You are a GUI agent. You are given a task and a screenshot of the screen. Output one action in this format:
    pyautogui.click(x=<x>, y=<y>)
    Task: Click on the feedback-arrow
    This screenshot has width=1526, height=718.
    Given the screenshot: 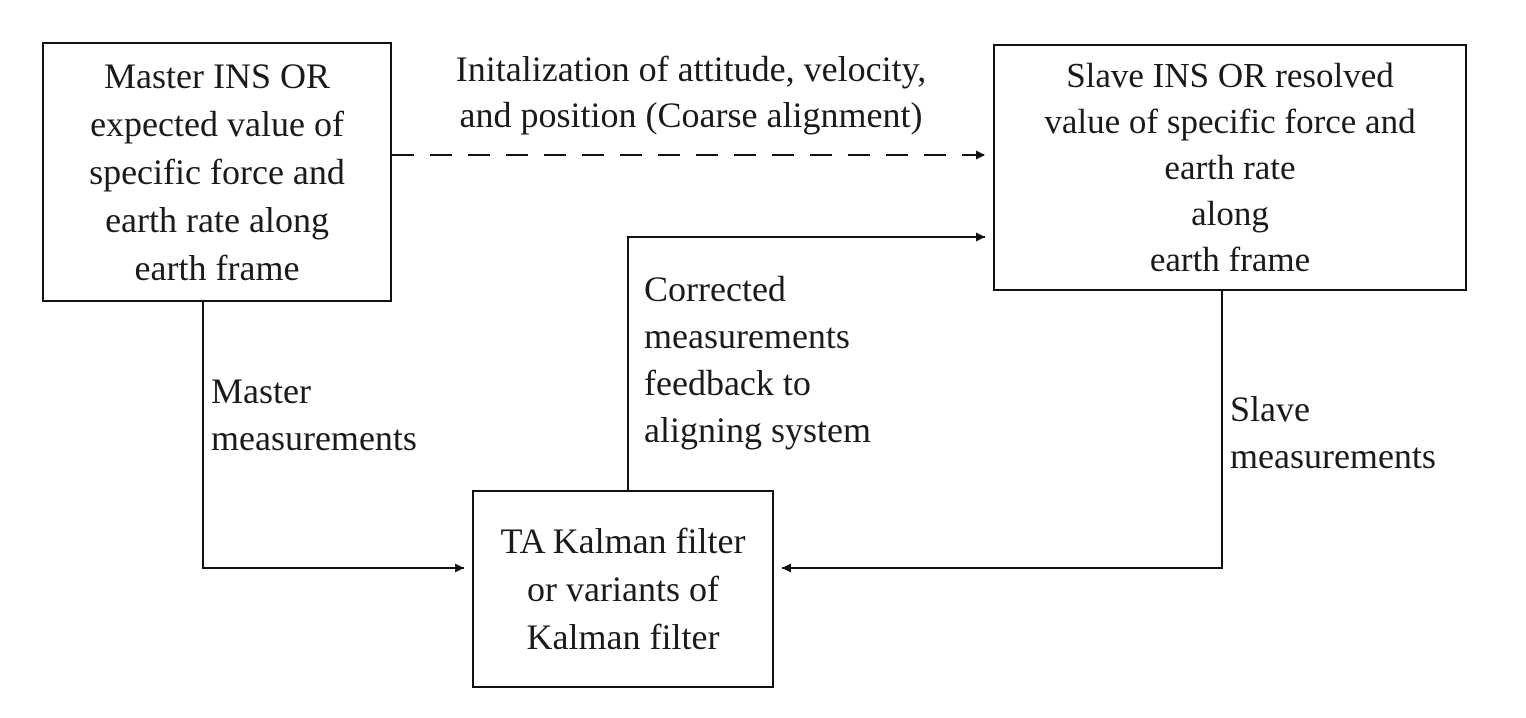 What is the action you would take?
    pyautogui.click(x=806, y=361)
    